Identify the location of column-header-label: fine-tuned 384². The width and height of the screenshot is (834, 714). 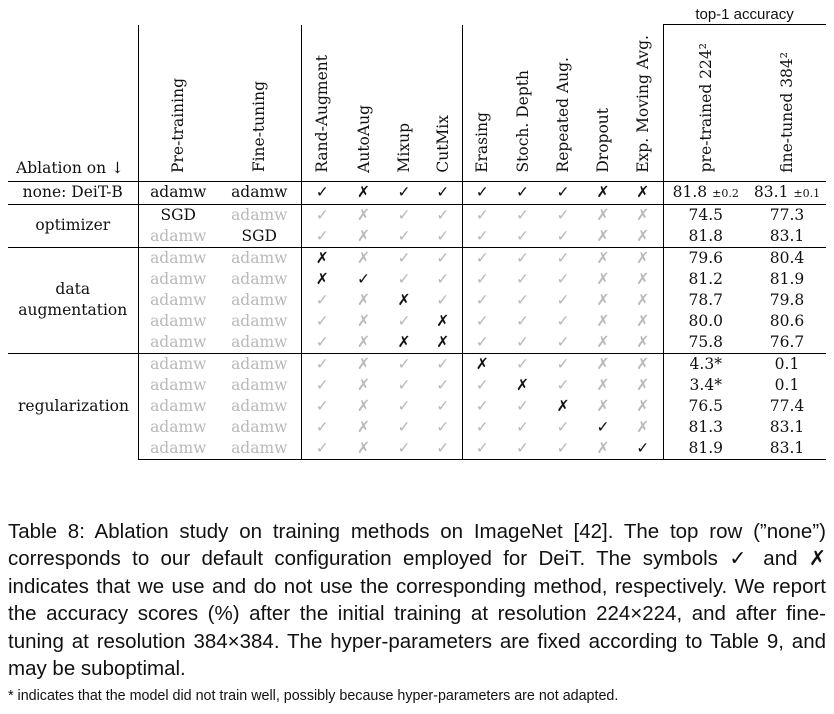
(787, 112).